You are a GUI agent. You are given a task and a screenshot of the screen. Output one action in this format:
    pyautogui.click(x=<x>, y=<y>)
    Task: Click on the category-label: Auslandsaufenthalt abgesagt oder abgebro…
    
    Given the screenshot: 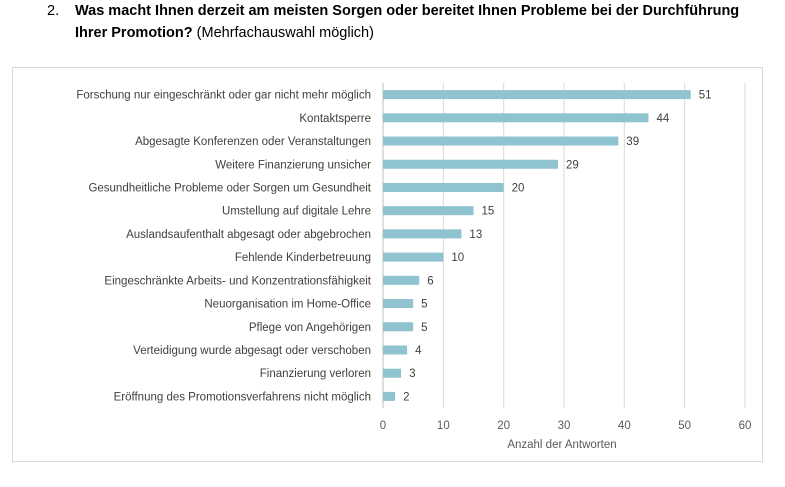 What is the action you would take?
    pyautogui.click(x=248, y=235)
    